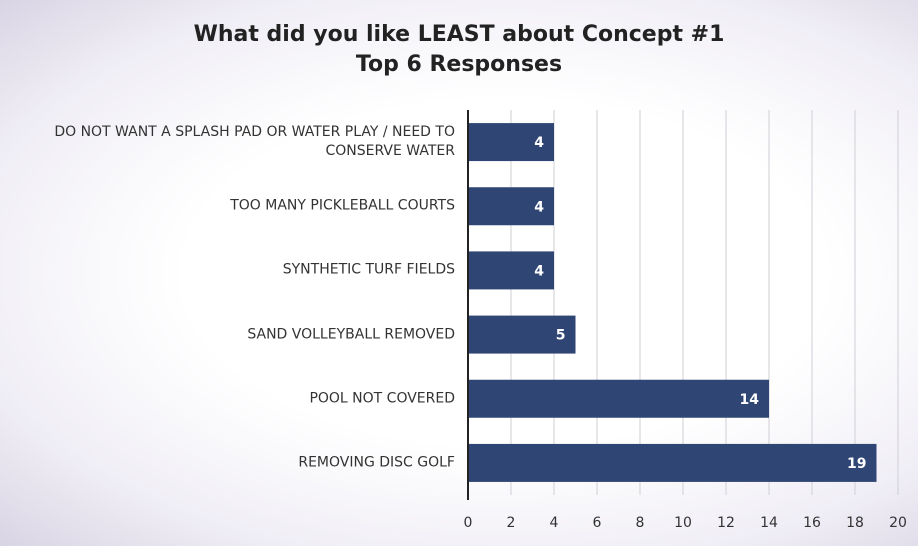  What do you see at coordinates (561, 336) in the screenshot?
I see `data-label: 5` at bounding box center [561, 336].